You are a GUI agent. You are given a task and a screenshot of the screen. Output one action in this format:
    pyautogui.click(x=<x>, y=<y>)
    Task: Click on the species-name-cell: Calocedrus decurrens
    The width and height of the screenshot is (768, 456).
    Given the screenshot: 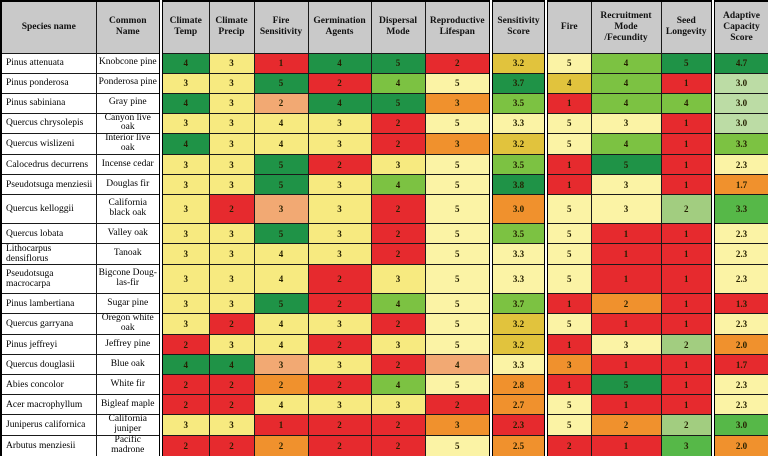 What is the action you would take?
    pyautogui.click(x=48, y=165)
    